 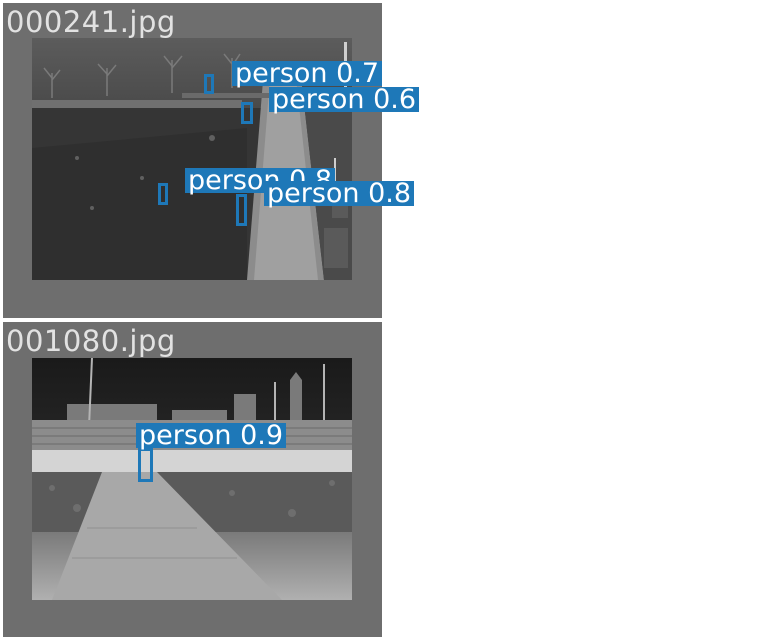 What do you see at coordinates (339, 193) in the screenshot?
I see `detection-label: person 0.8` at bounding box center [339, 193].